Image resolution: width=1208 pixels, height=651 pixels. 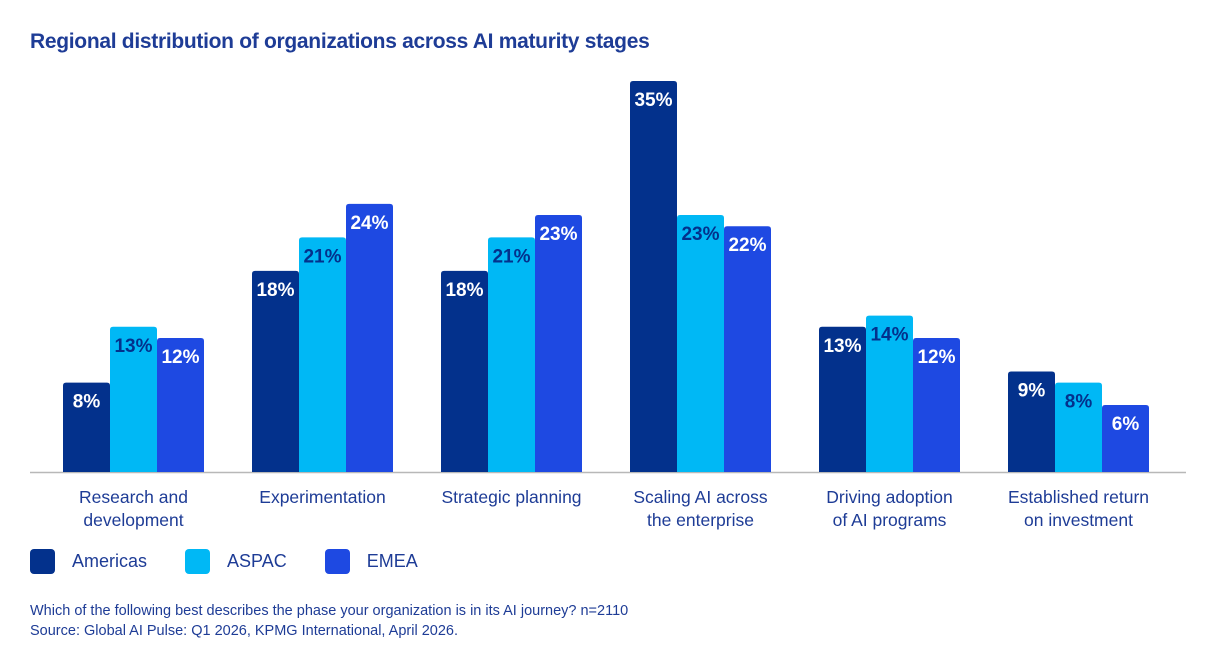 What do you see at coordinates (42, 561) in the screenshot?
I see `legend-swatch-americas` at bounding box center [42, 561].